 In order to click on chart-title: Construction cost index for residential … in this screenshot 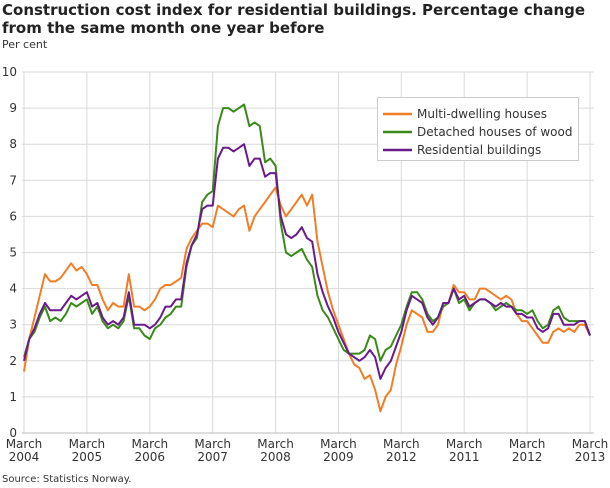, I will do `click(294, 19)`.